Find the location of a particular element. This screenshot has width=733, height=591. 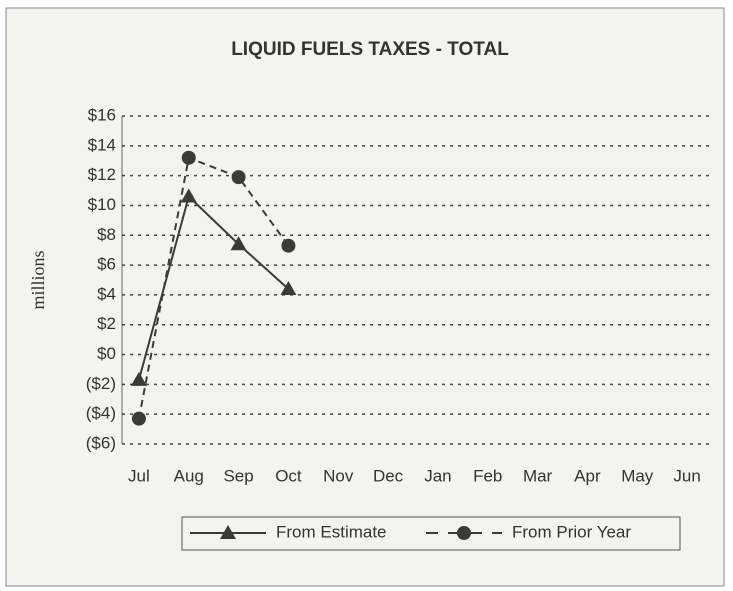

y-tick-label: ($6) is located at coordinates (101, 442).